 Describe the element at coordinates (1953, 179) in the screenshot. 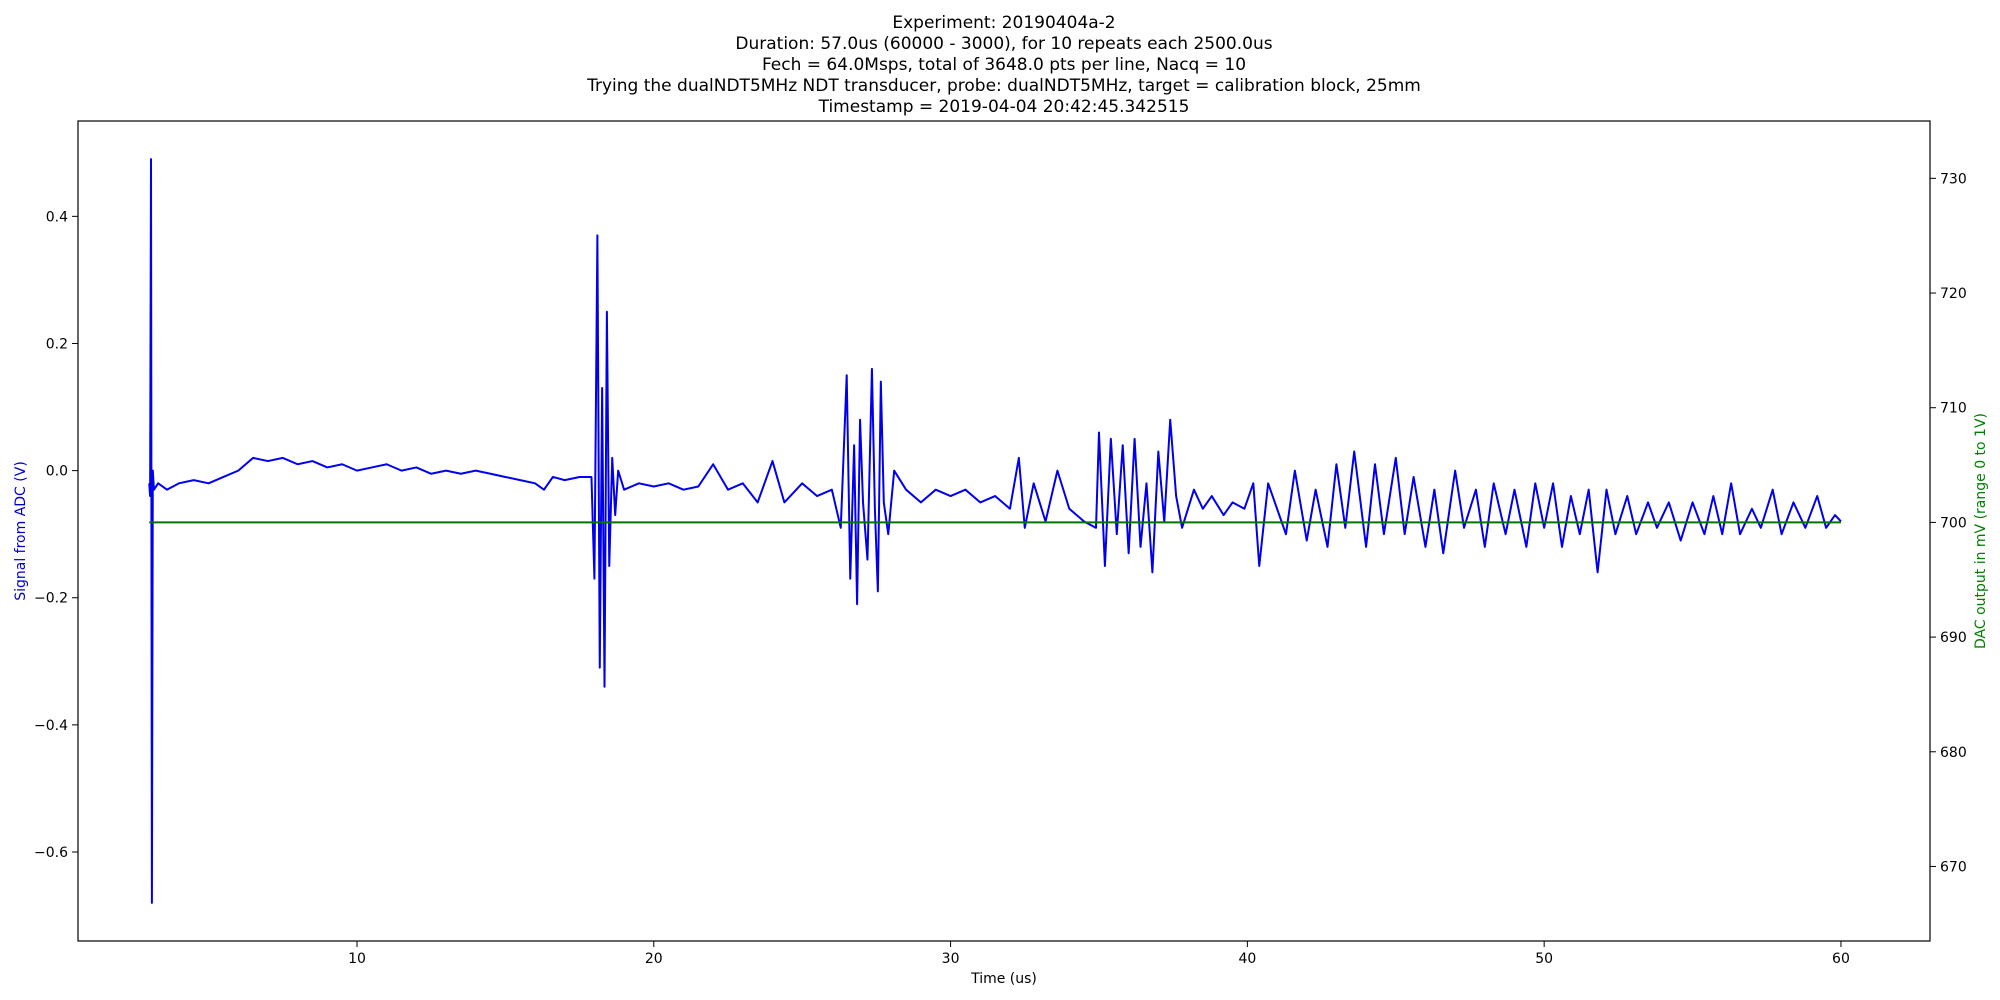

I see `y2-tick-label: 730` at that location.